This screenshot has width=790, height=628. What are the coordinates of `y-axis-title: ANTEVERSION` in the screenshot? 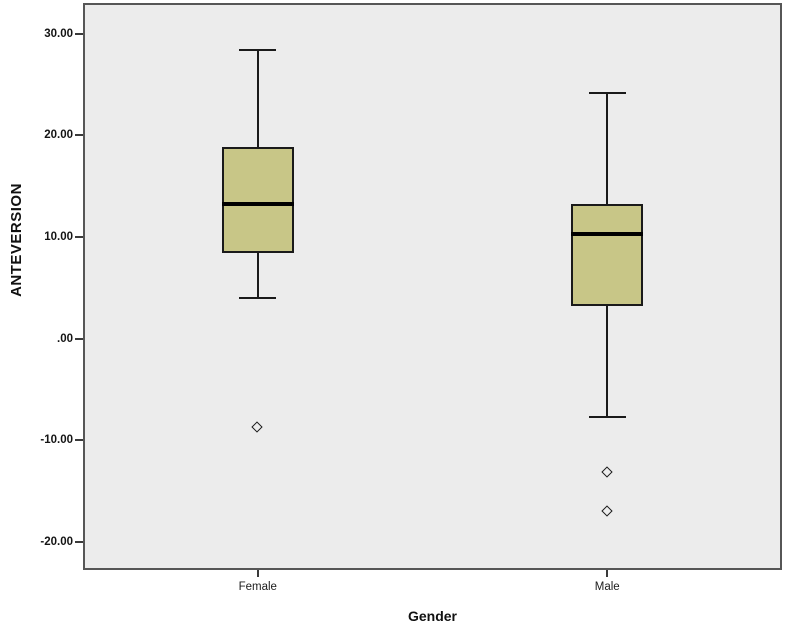 It's located at (16, 240).